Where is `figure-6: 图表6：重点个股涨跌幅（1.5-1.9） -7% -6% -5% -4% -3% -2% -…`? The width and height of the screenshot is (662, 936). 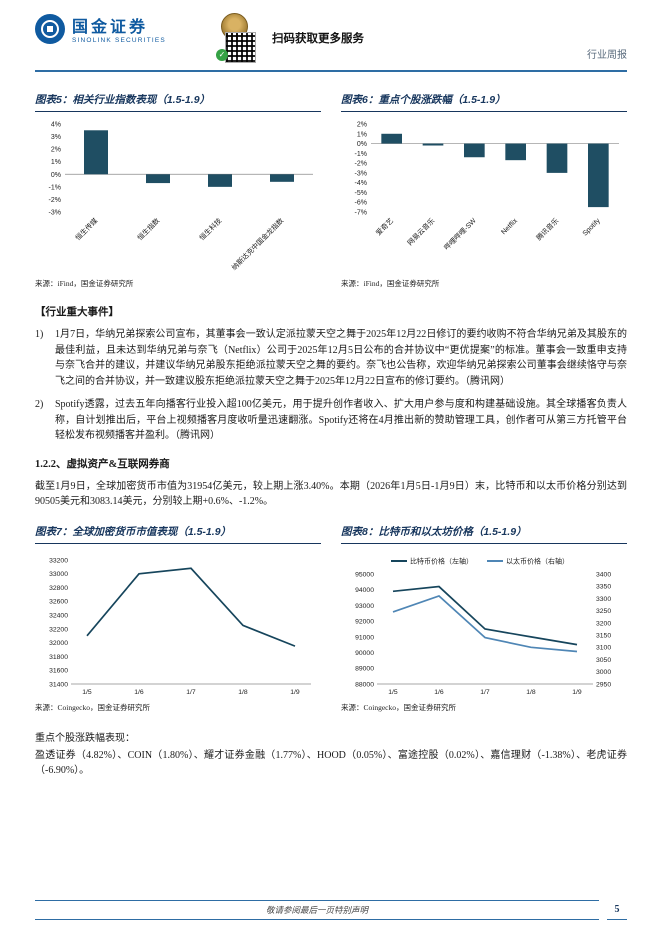 figure-6: 图表6：重点个股涨跌幅（1.5-1.9） -7% -6% -5% -4% -3% -2% -… is located at coordinates (484, 190).